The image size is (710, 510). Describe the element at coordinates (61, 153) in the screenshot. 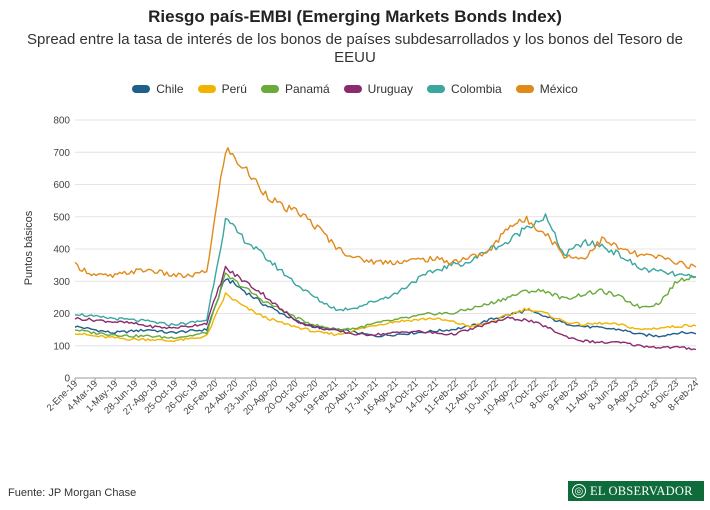

I see `y-tick-label: 700` at that location.